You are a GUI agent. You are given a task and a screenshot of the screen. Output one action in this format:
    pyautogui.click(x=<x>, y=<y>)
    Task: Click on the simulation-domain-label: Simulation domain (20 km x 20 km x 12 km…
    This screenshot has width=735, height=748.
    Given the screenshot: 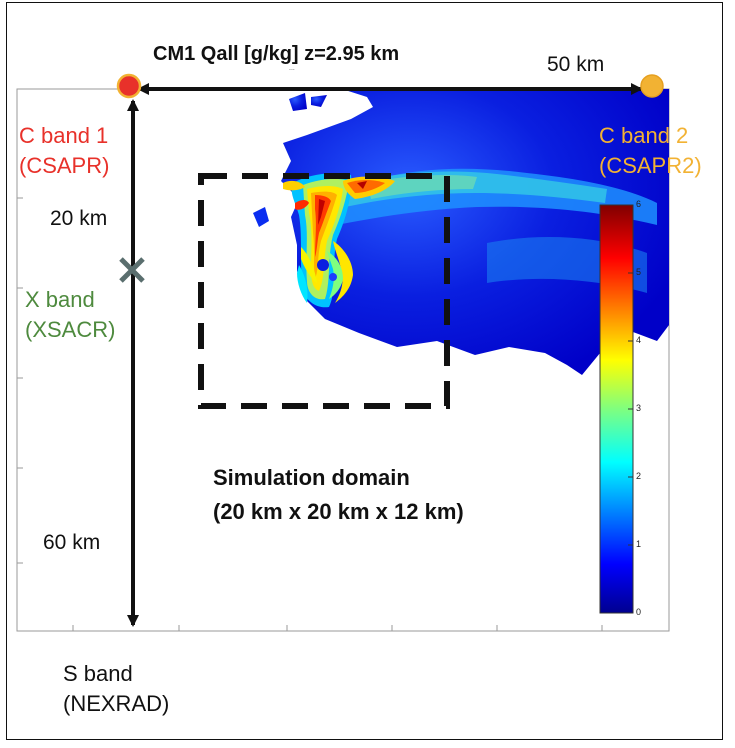 What is the action you would take?
    pyautogui.click(x=338, y=495)
    